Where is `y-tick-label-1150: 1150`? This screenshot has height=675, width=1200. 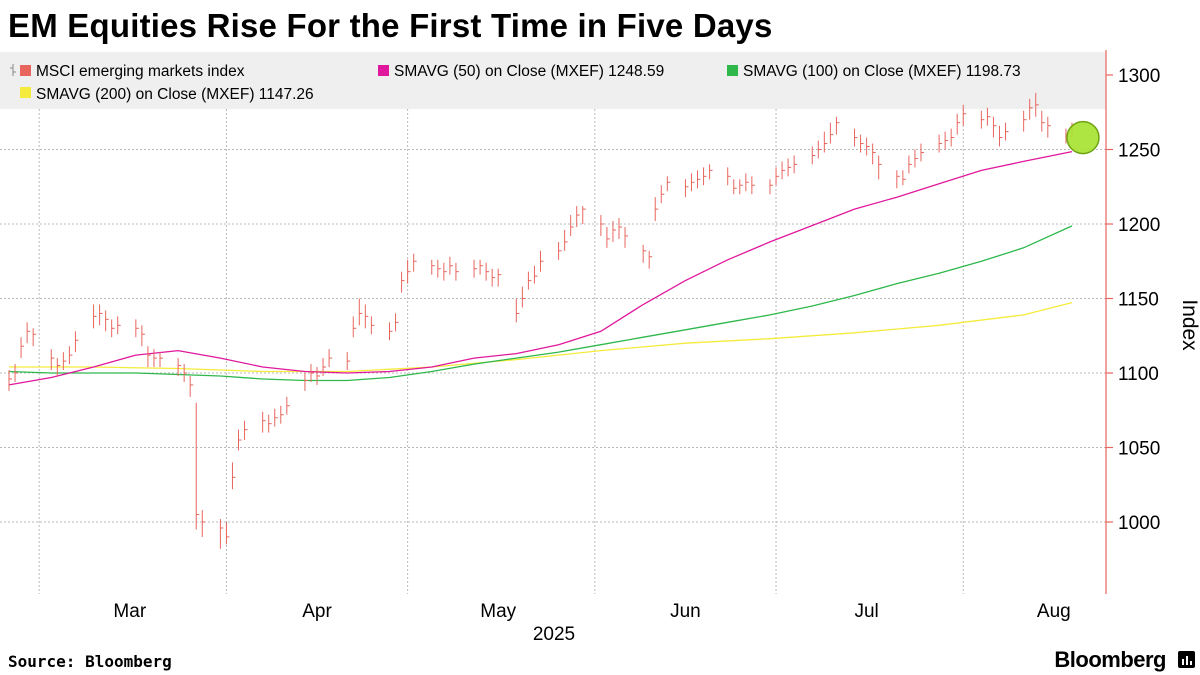
y-tick-label-1150: 1150 is located at coordinates (1138, 300).